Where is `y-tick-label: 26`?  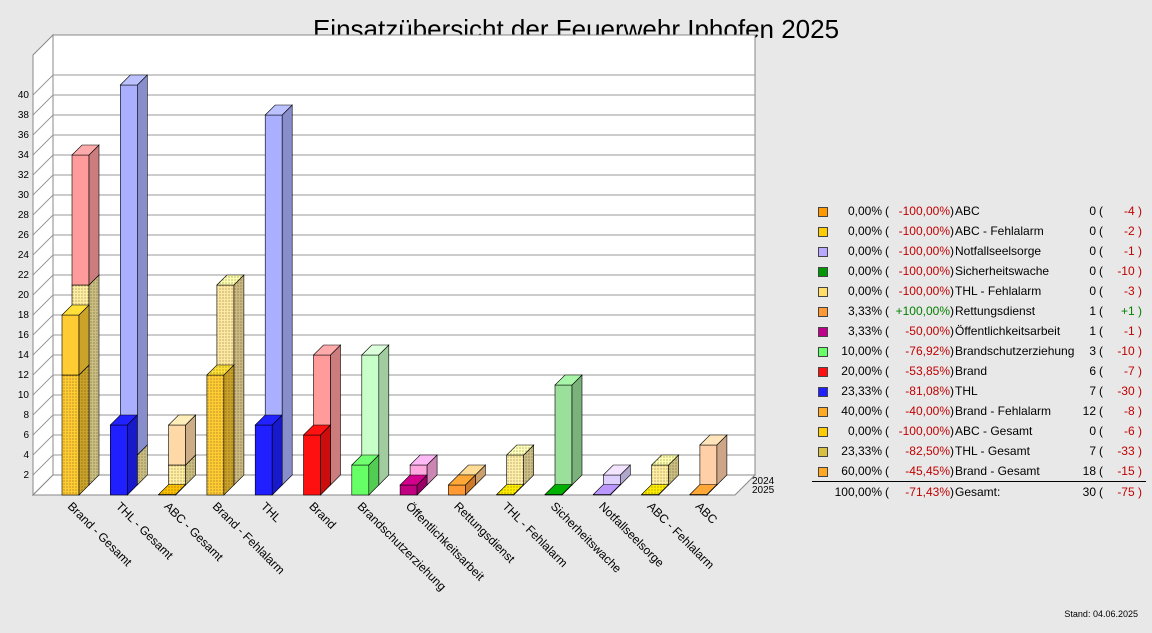 y-tick-label: 26 is located at coordinates (24, 235).